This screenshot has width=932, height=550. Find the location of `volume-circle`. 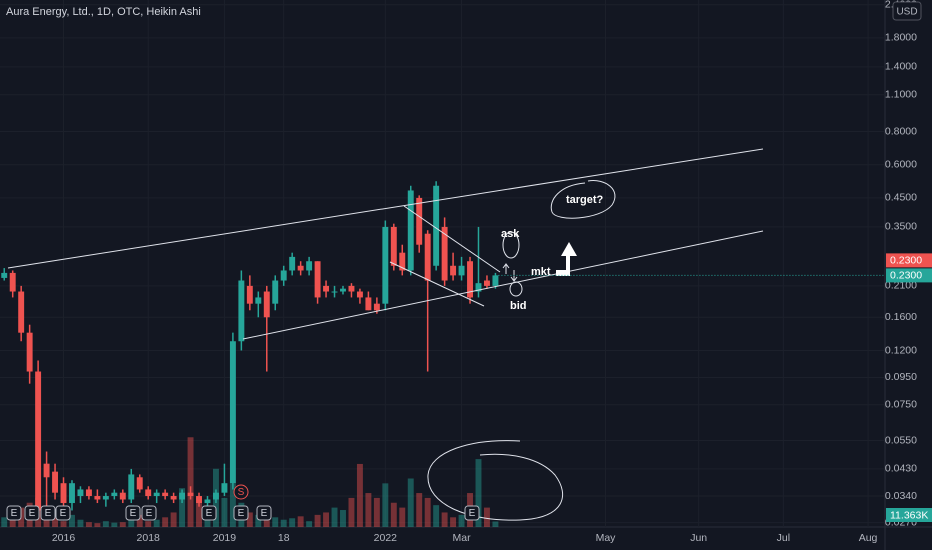

volume-circle is located at coordinates (495, 480).